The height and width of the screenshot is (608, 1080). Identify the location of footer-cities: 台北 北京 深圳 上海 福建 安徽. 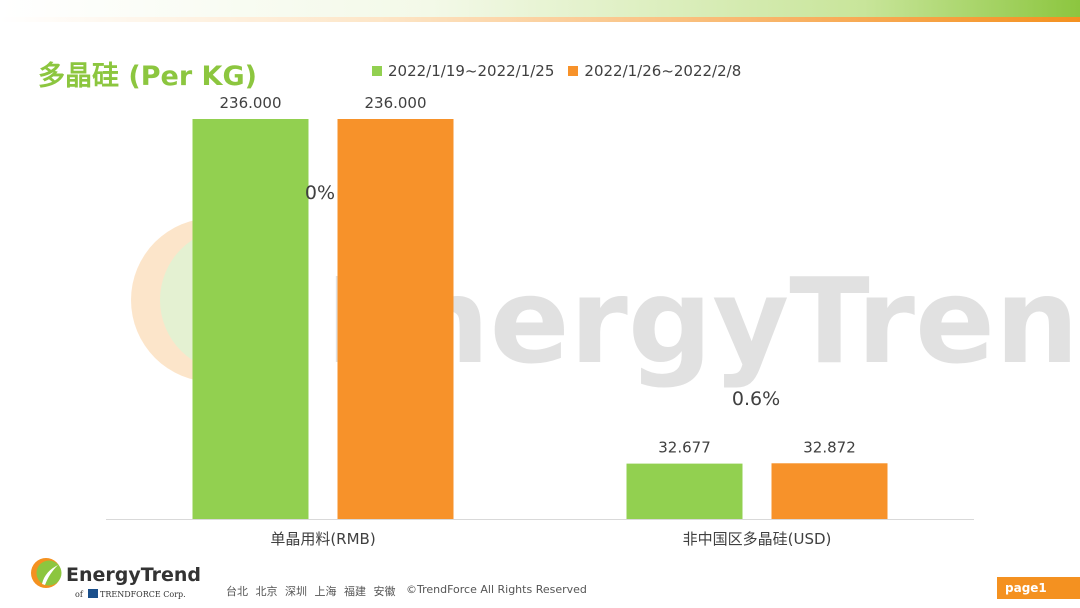
(311, 591).